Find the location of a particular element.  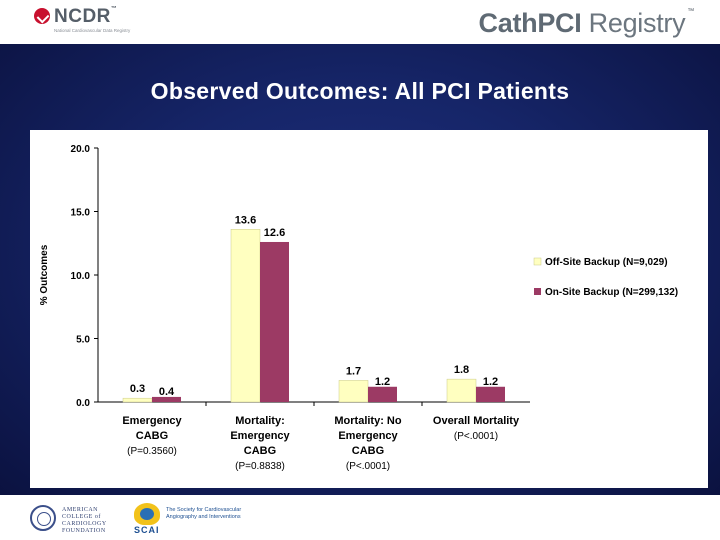

legend-label: On-Site Backup (N=299,132) is located at coordinates (611, 292).